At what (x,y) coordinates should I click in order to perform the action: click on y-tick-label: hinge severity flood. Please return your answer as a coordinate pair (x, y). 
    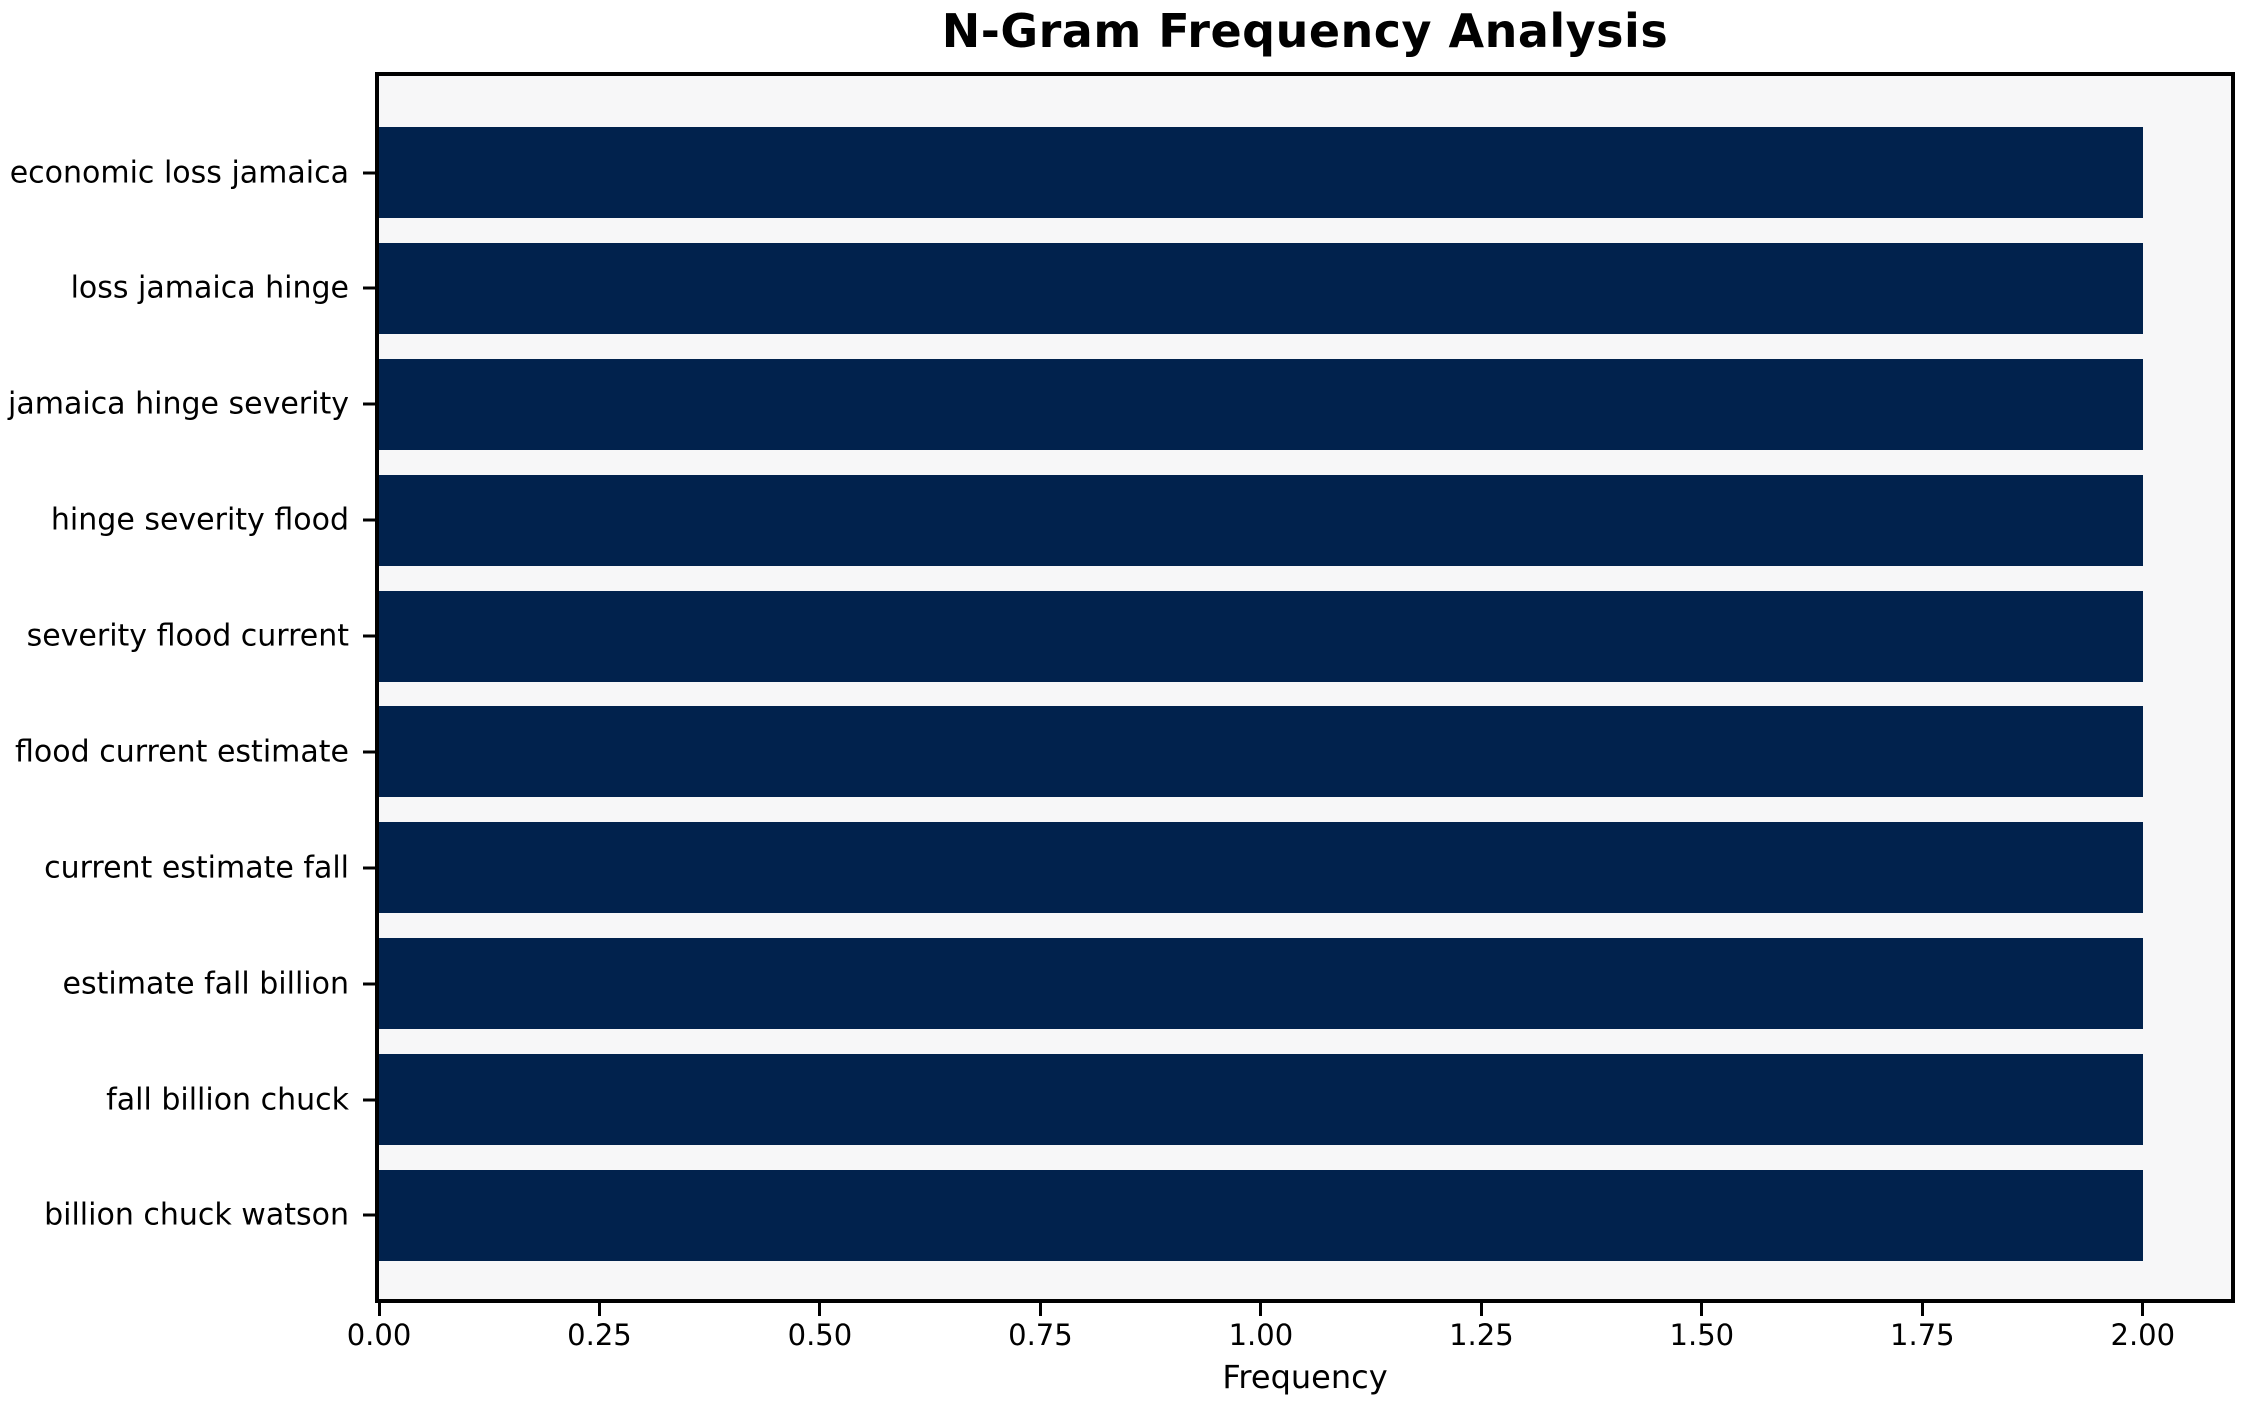
    Looking at the image, I should click on (199, 520).